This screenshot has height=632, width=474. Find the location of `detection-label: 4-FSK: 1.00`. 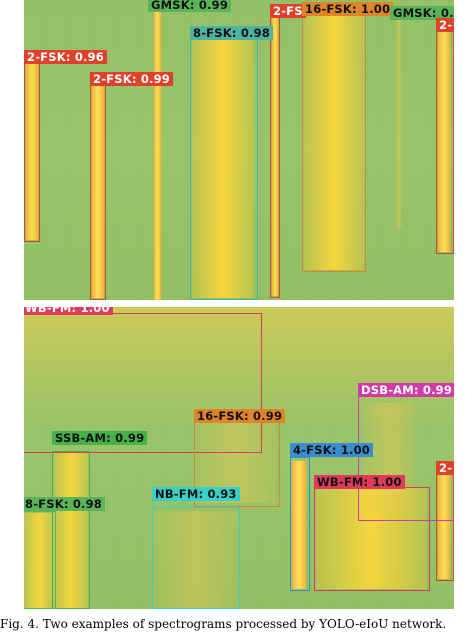

detection-label: 4-FSK: 1.00 is located at coordinates (332, 450).